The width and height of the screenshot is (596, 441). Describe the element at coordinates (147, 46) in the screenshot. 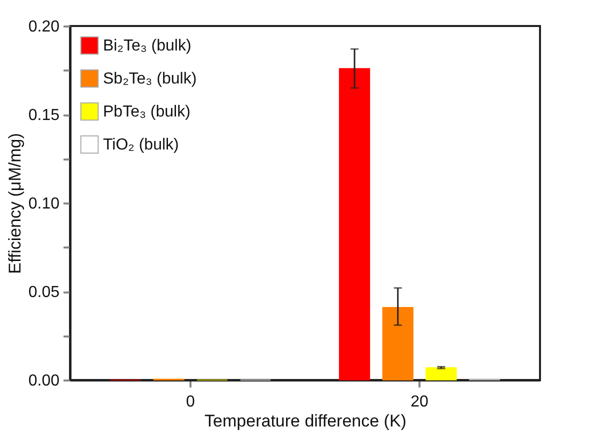

I see `legend-label: Bi₂Te₃ (bulk)` at that location.